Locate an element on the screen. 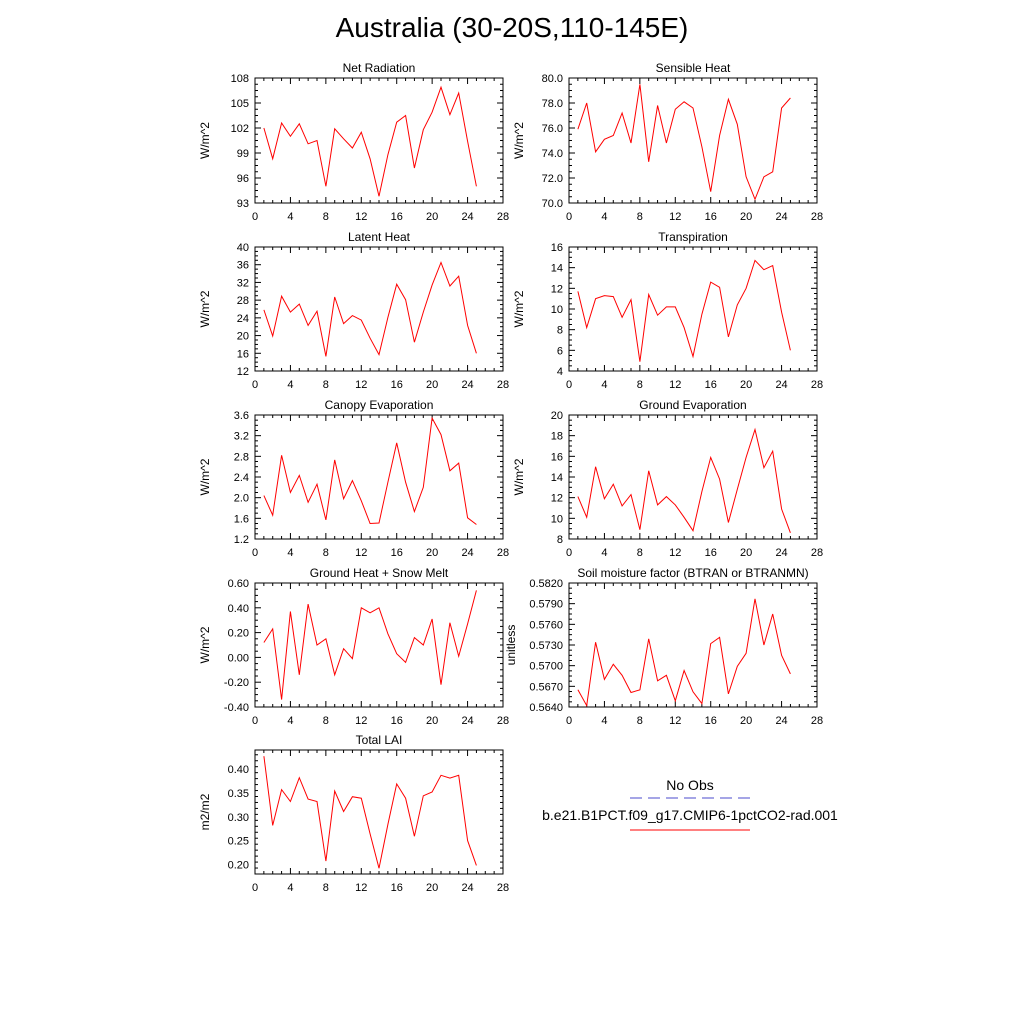  y-tick-label: 1.2 is located at coordinates (241, 540).